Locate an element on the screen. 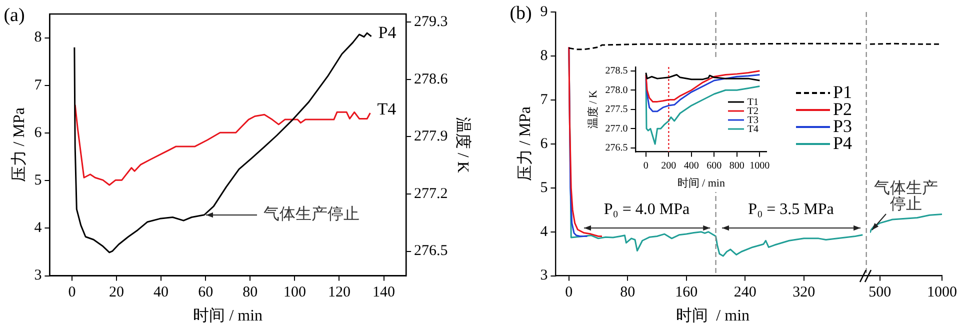 The height and width of the screenshot is (332, 973). x-tick-label: 240 is located at coordinates (745, 292).